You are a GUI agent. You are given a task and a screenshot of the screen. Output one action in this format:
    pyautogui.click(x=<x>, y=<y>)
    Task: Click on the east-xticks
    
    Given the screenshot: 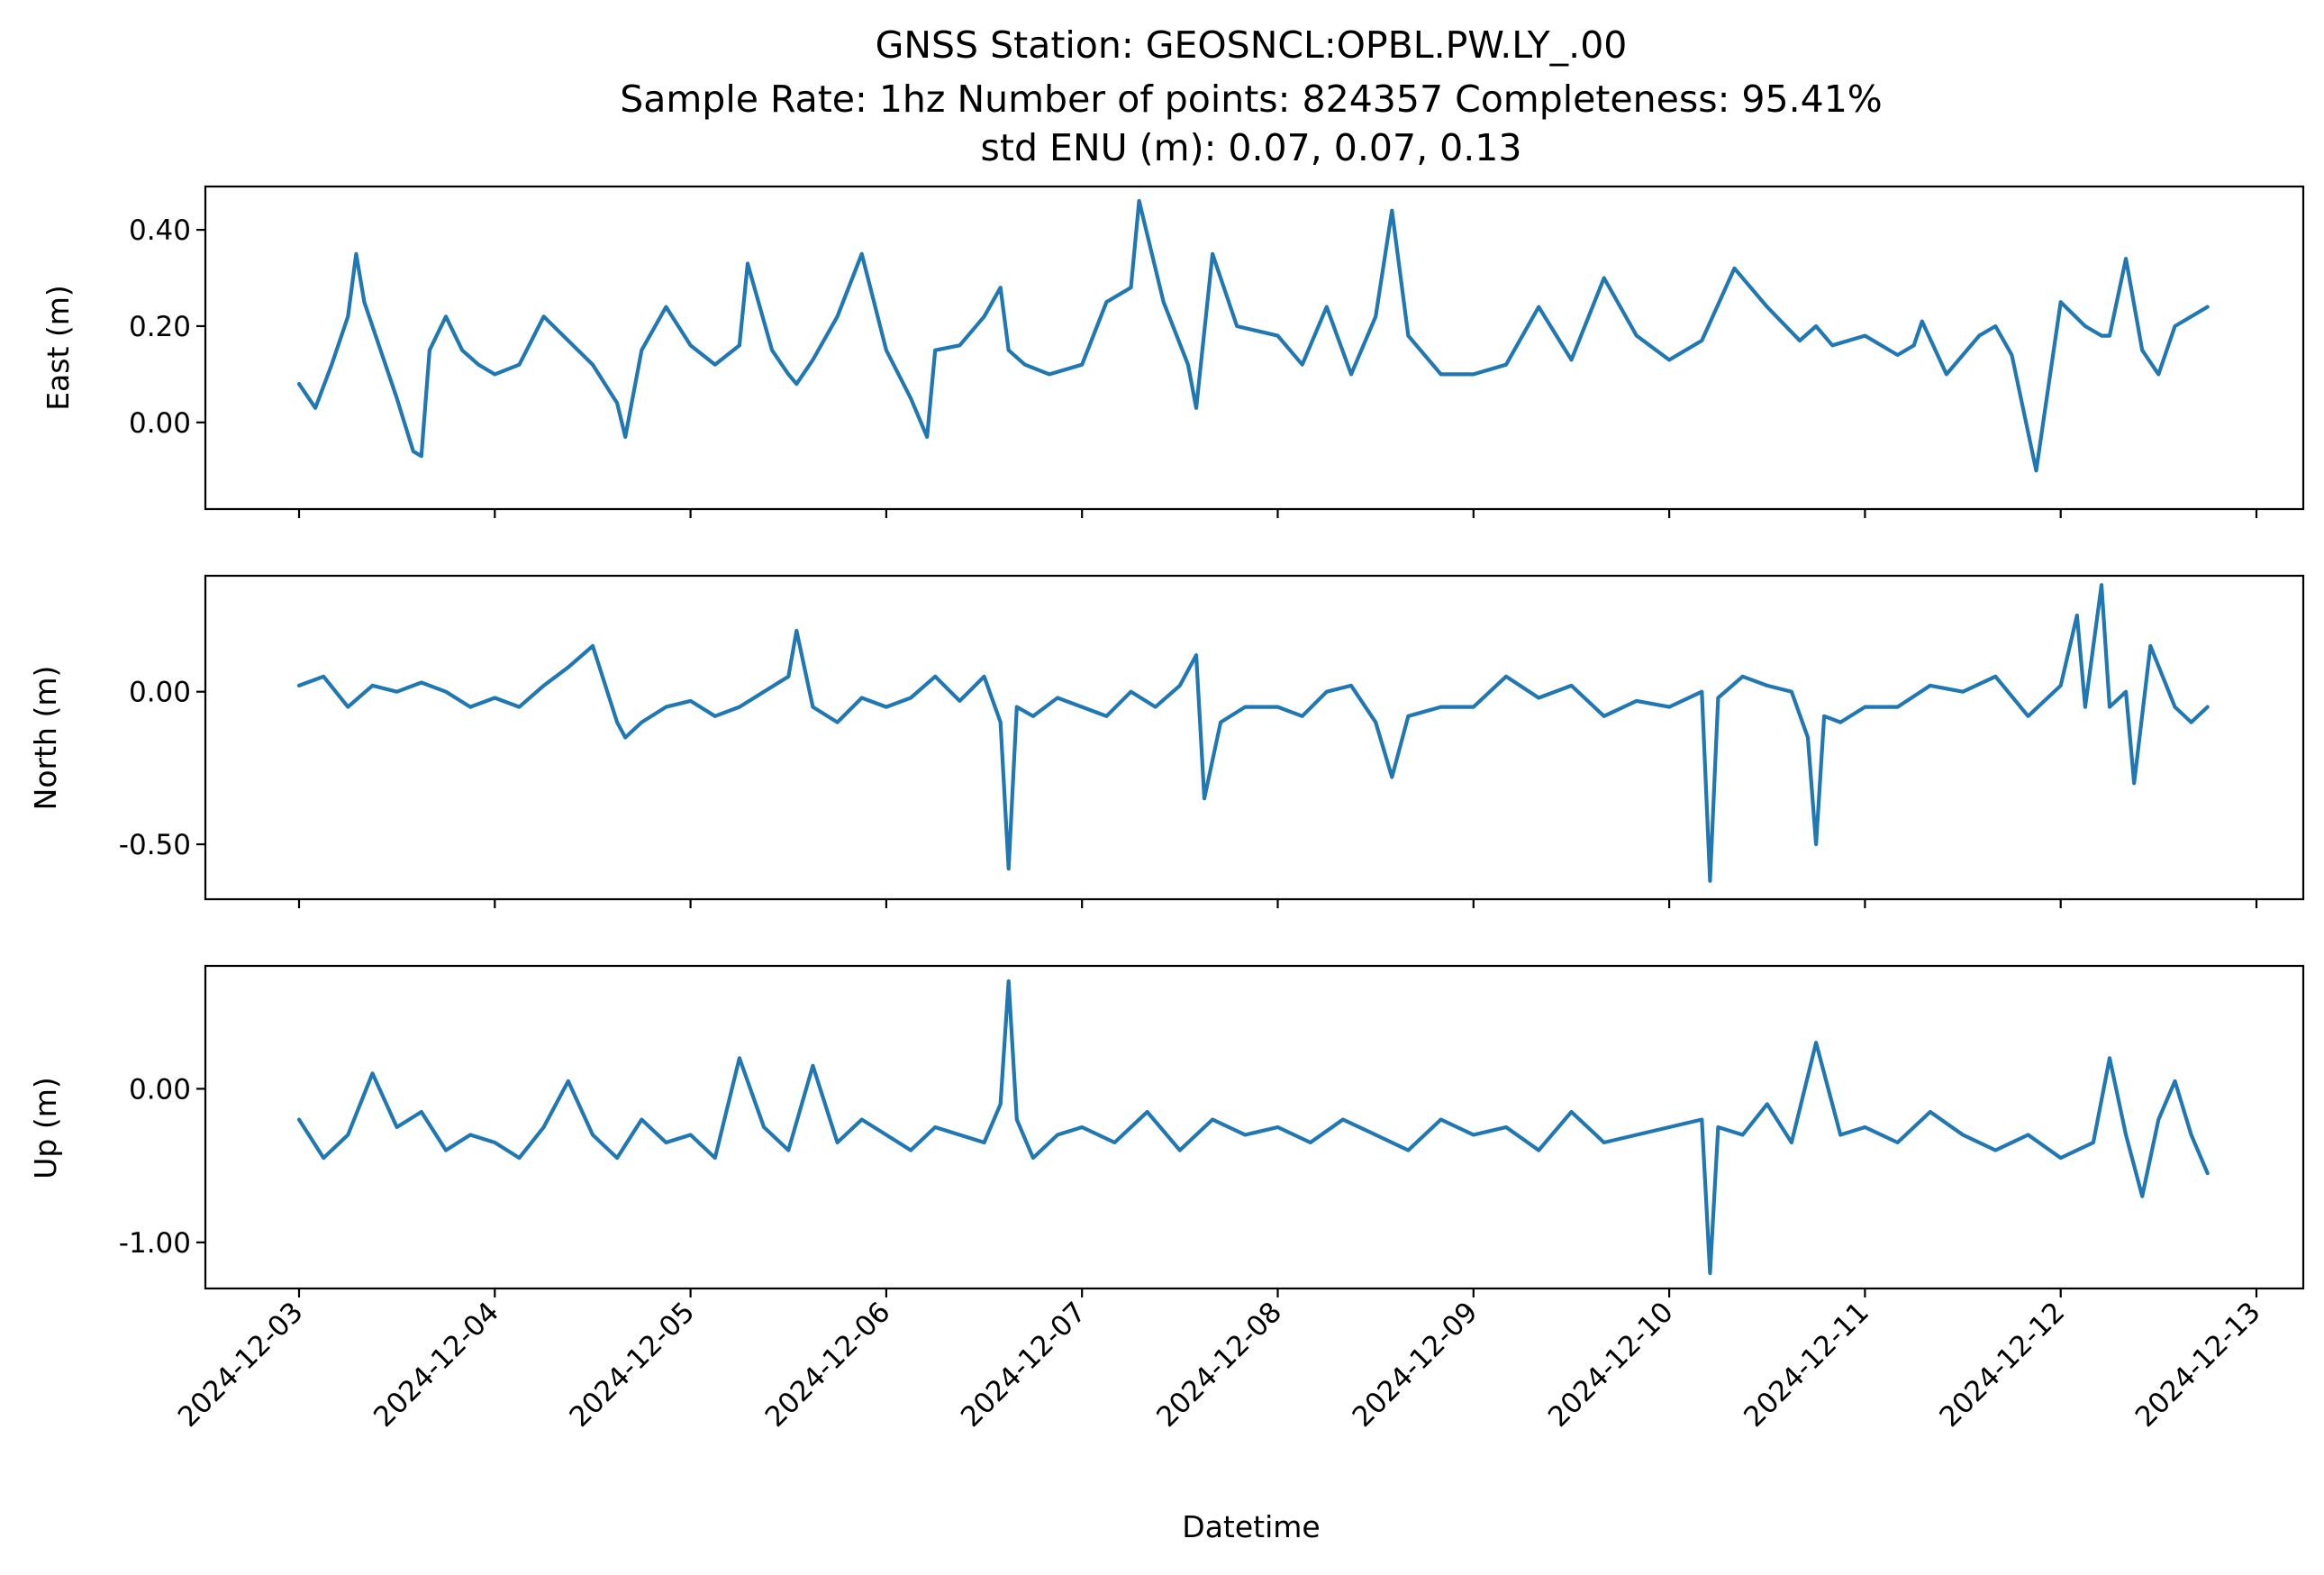 What is the action you would take?
    pyautogui.click(x=1277, y=513)
    